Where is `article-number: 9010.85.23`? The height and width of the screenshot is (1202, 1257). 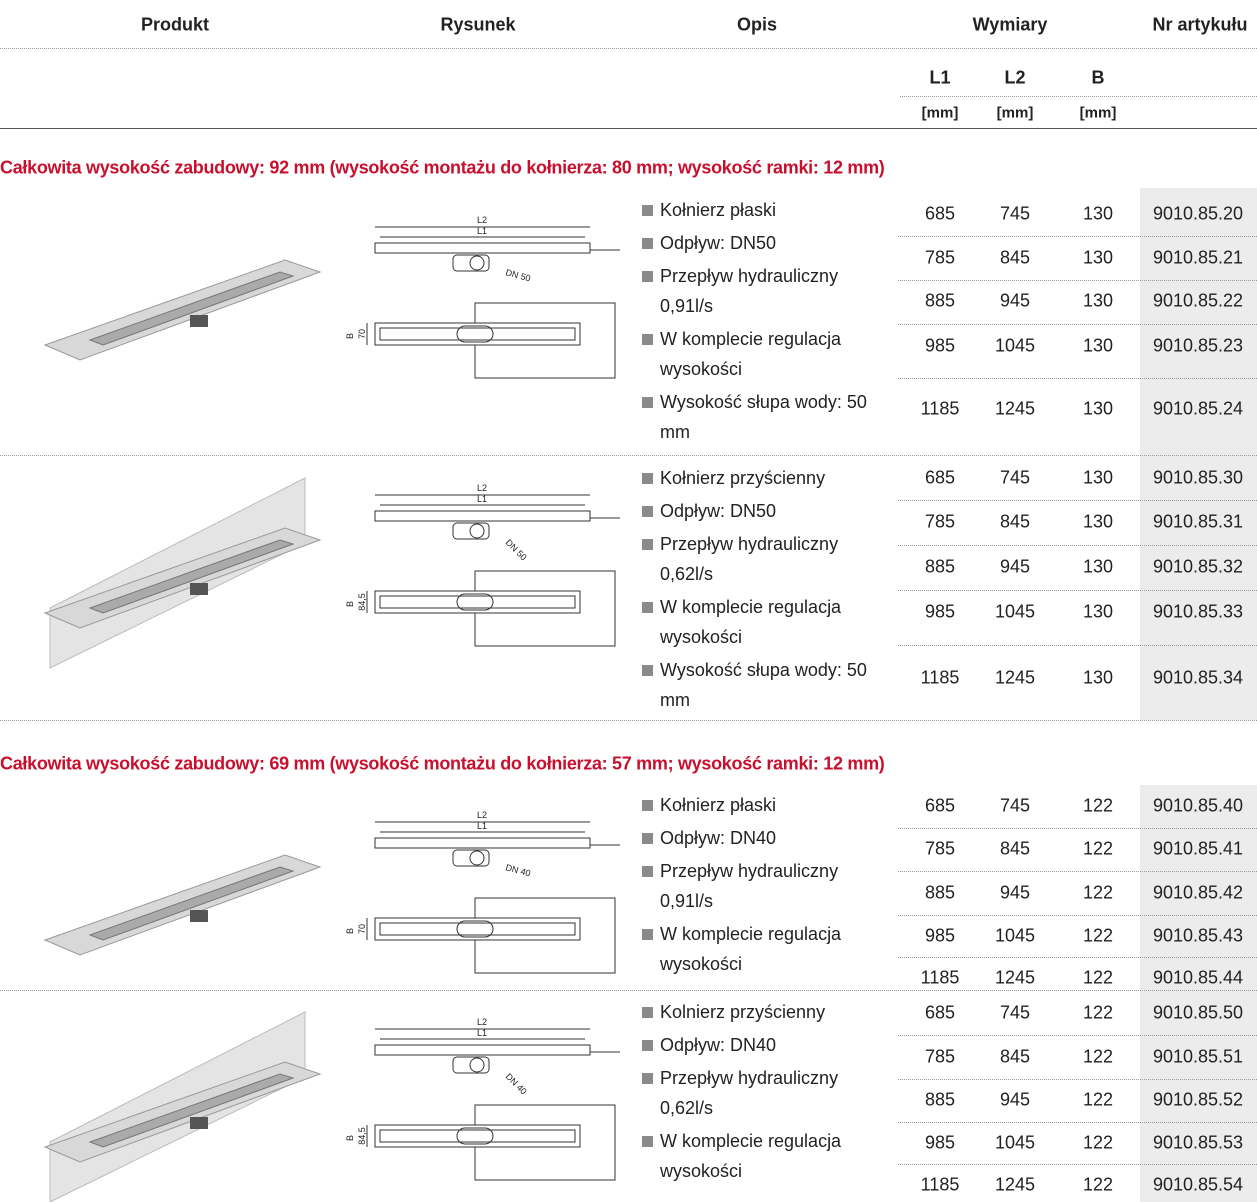 article-number: 9010.85.23 is located at coordinates (1198, 345).